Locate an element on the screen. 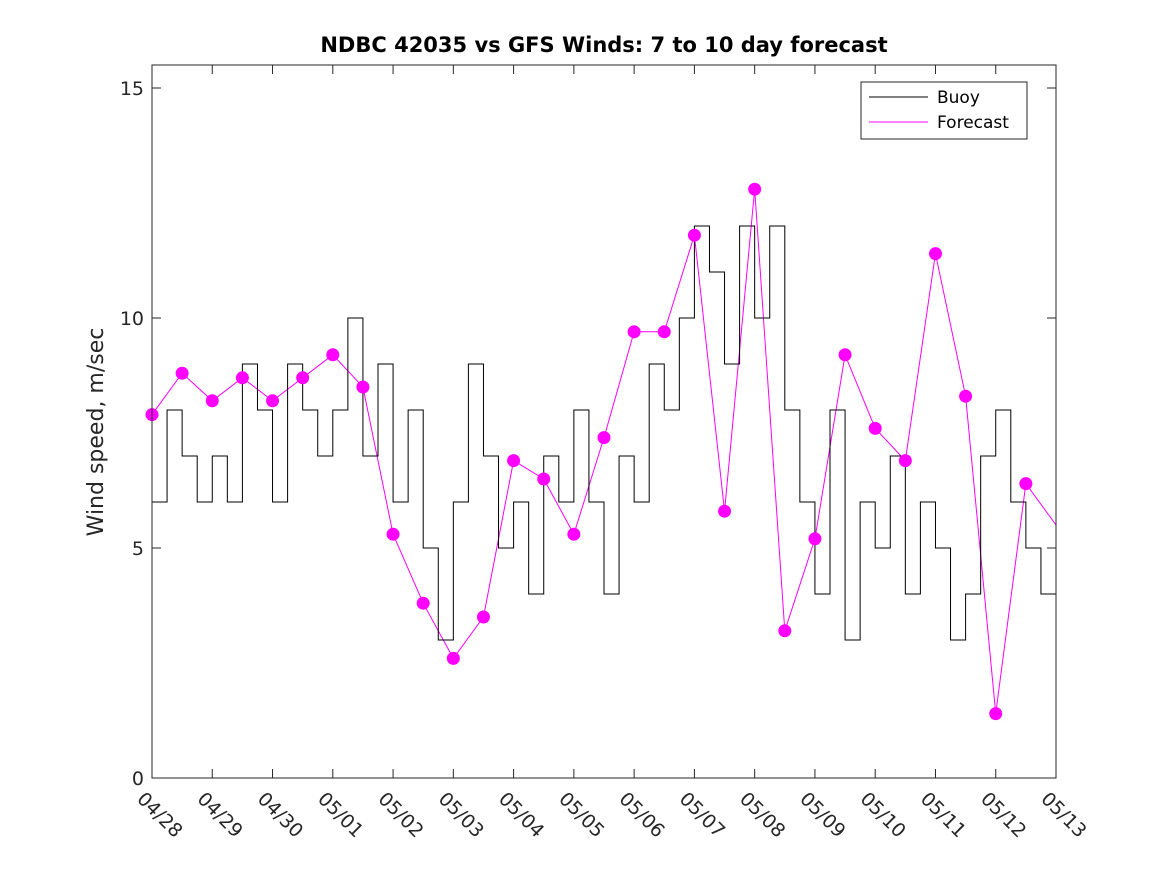  legend-forecast-label: Forecast is located at coordinates (973, 123).